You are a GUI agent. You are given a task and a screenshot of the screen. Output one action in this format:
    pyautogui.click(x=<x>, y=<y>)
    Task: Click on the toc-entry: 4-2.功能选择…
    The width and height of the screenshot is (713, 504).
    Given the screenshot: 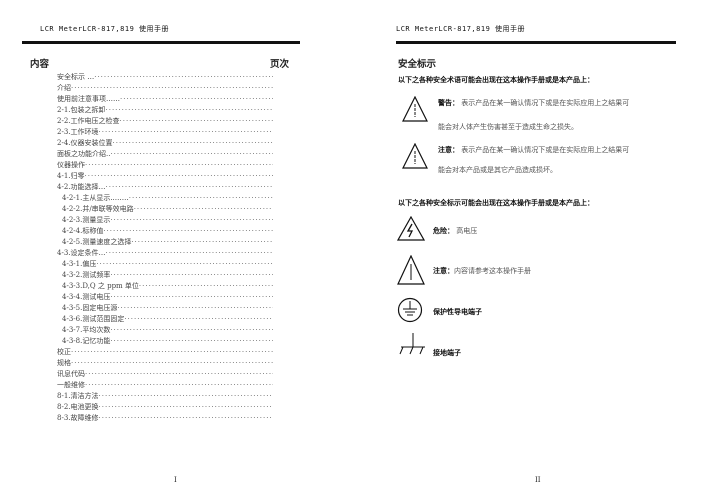 What is the action you would take?
    pyautogui.click(x=165, y=187)
    